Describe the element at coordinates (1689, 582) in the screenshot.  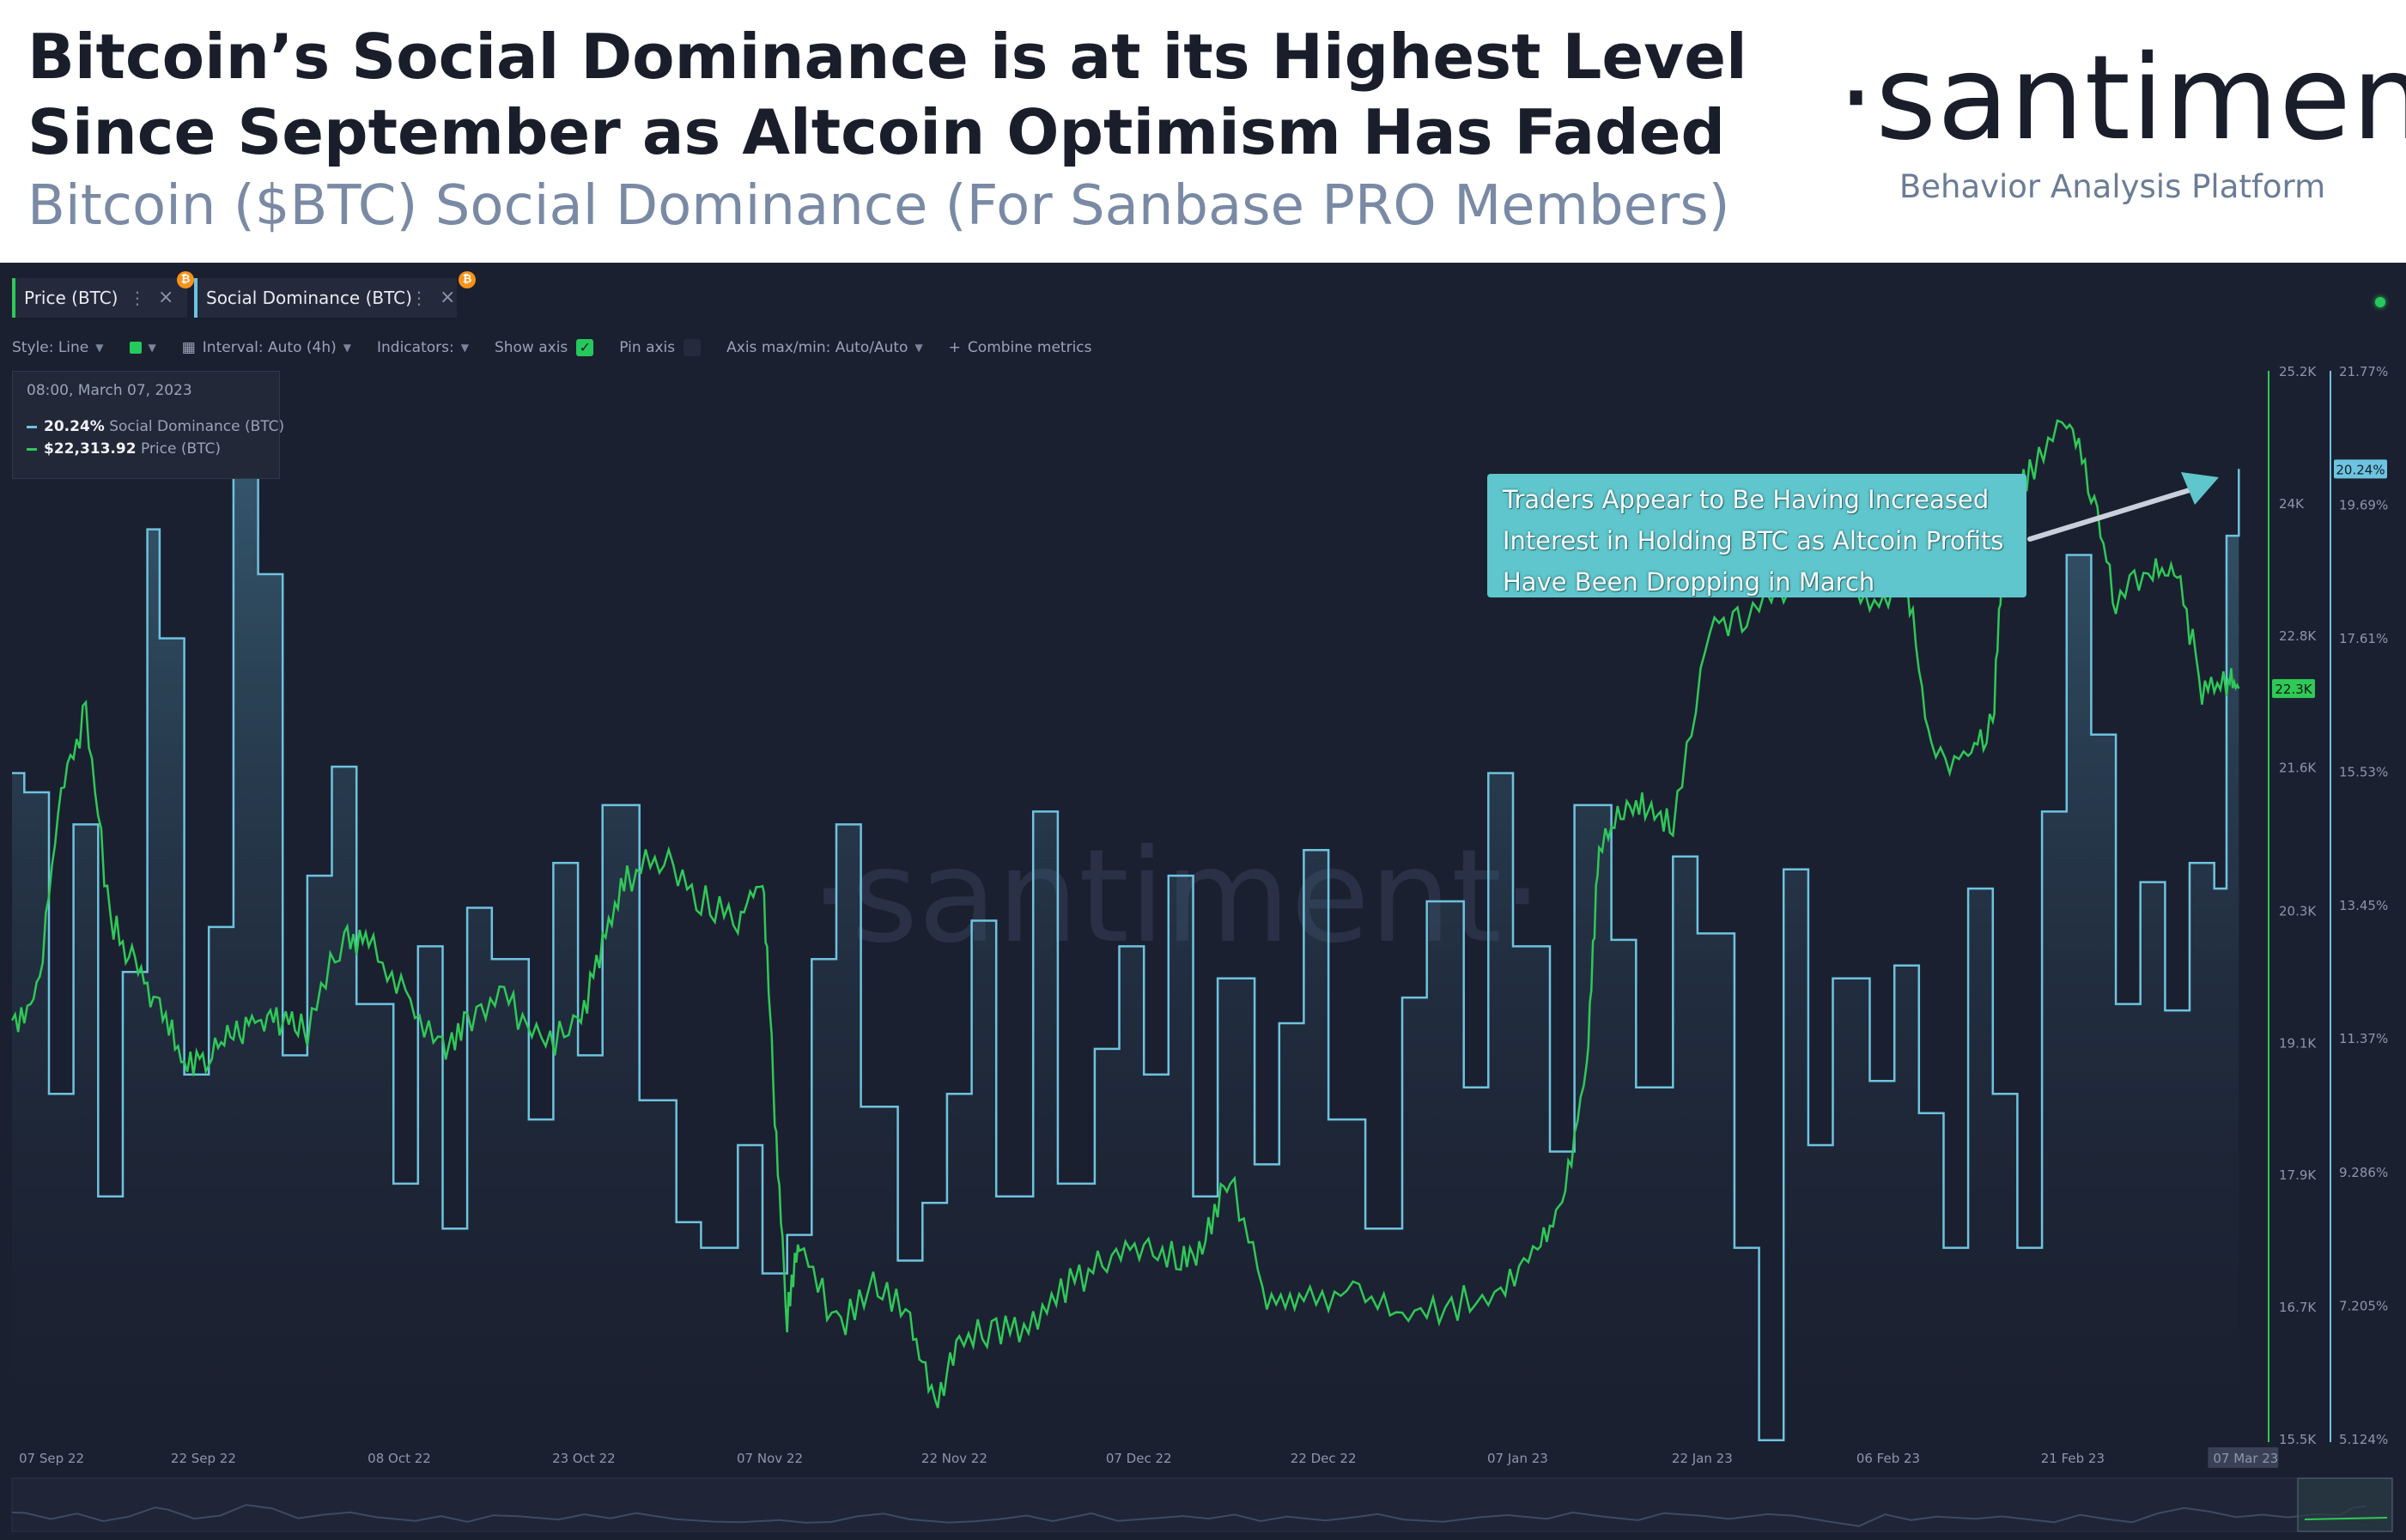
I see `annotation-line: Have Been Dropping in March` at that location.